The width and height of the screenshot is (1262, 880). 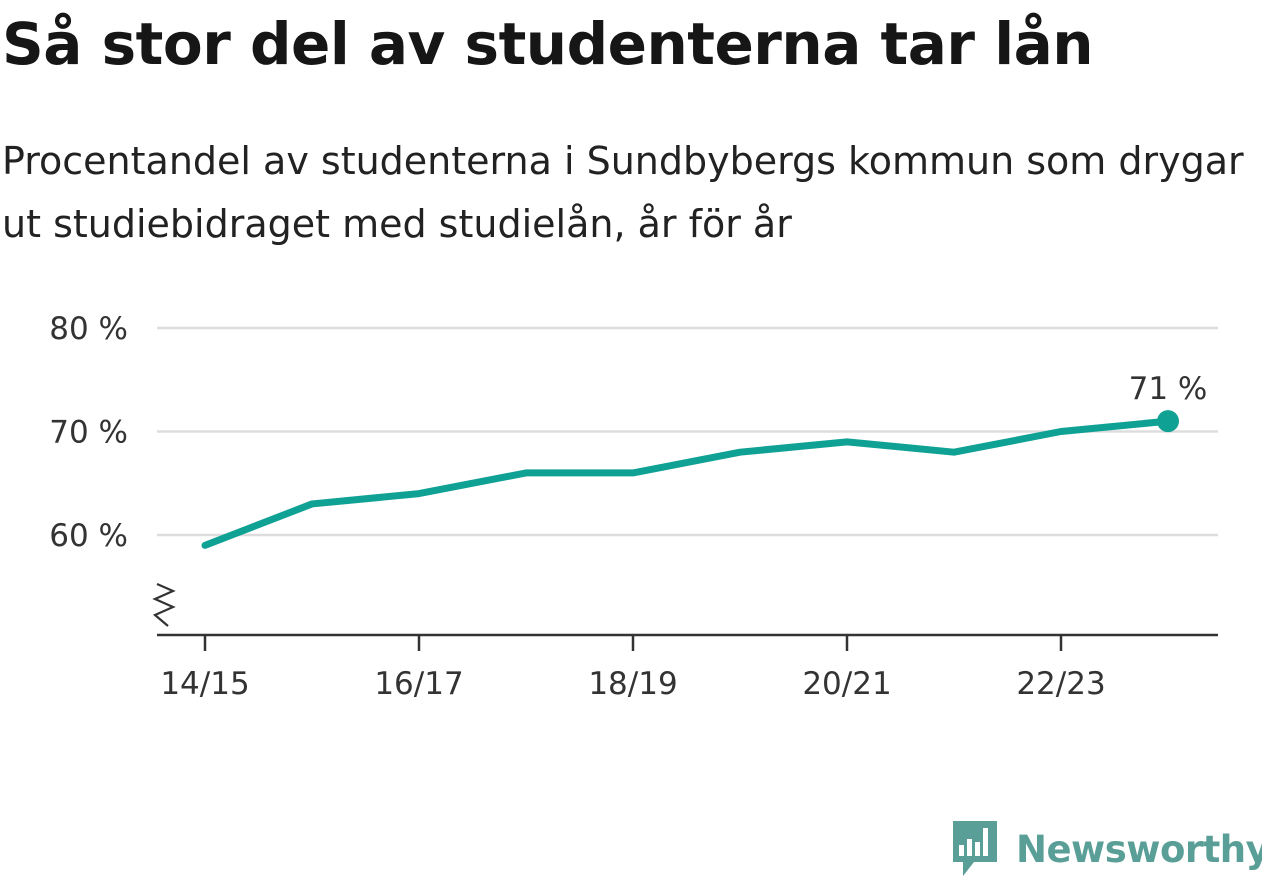 I want to click on newsworthy-logo-icon, so click(x=975, y=848).